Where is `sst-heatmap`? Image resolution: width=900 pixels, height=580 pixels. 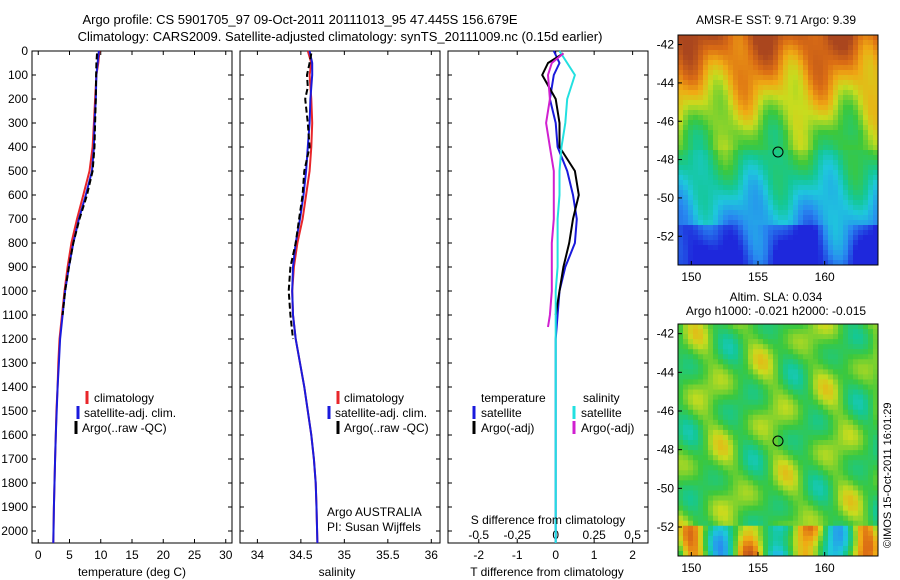
sst-heatmap is located at coordinates (778, 150).